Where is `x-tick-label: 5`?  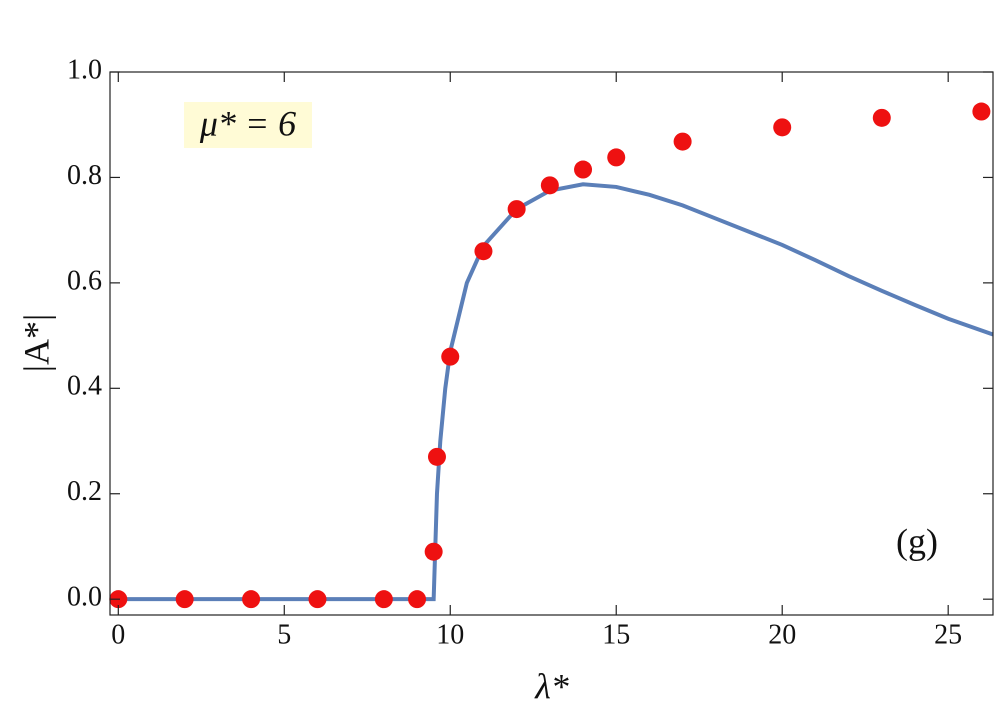
x-tick-label: 5 is located at coordinates (284, 634).